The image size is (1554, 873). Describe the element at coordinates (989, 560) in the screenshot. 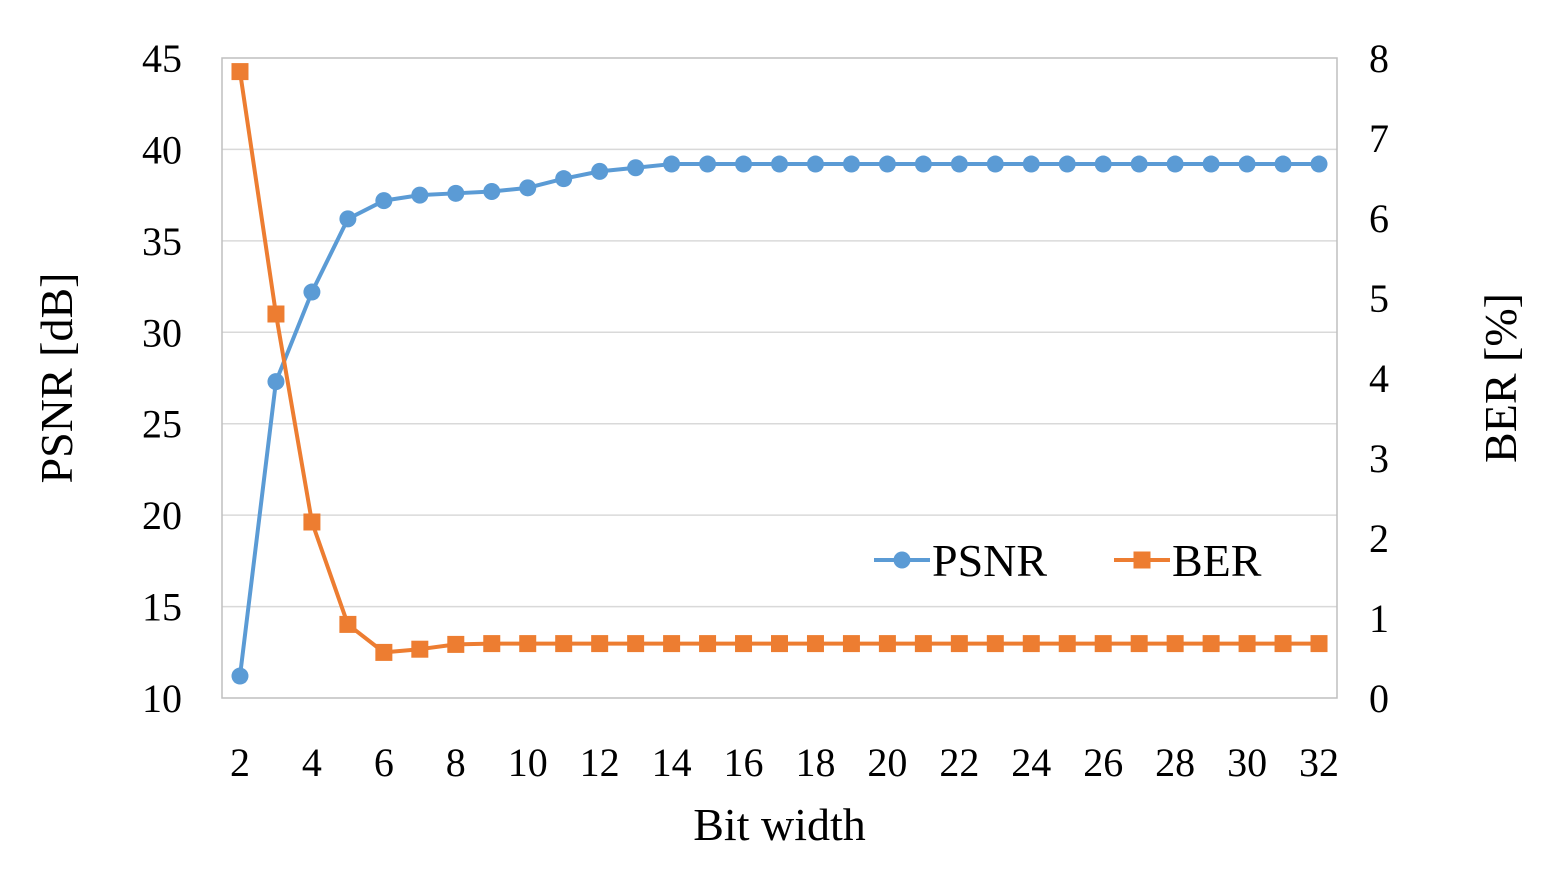

I see `legend-psnr-label: PSNR` at that location.